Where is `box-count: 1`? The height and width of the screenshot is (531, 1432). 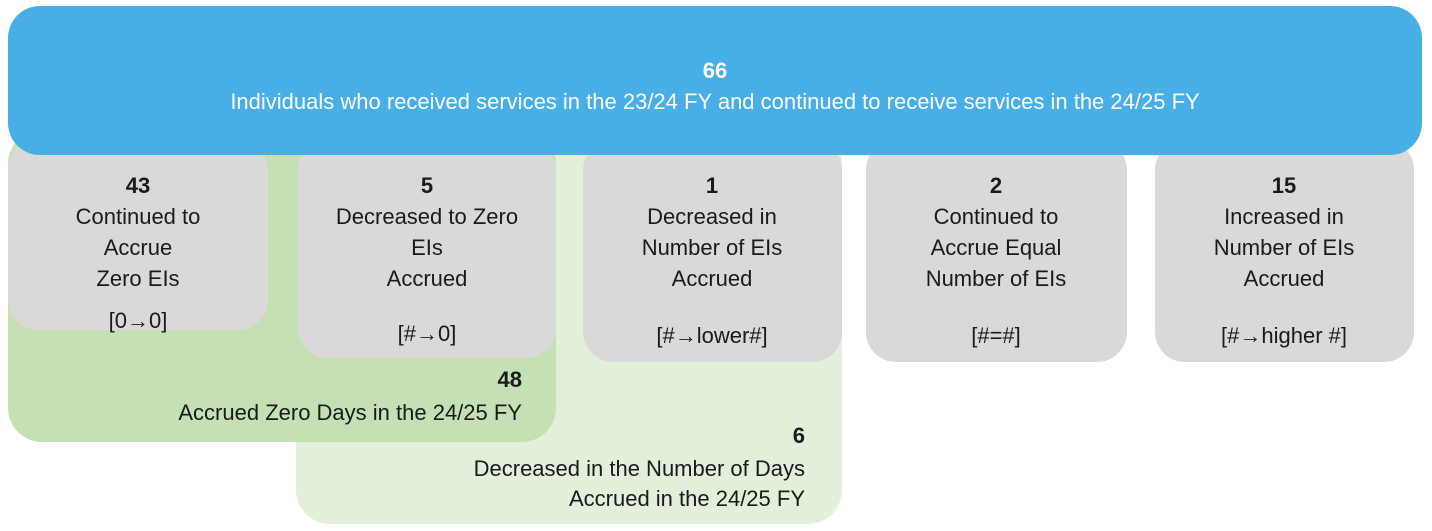 box-count: 1 is located at coordinates (712, 185).